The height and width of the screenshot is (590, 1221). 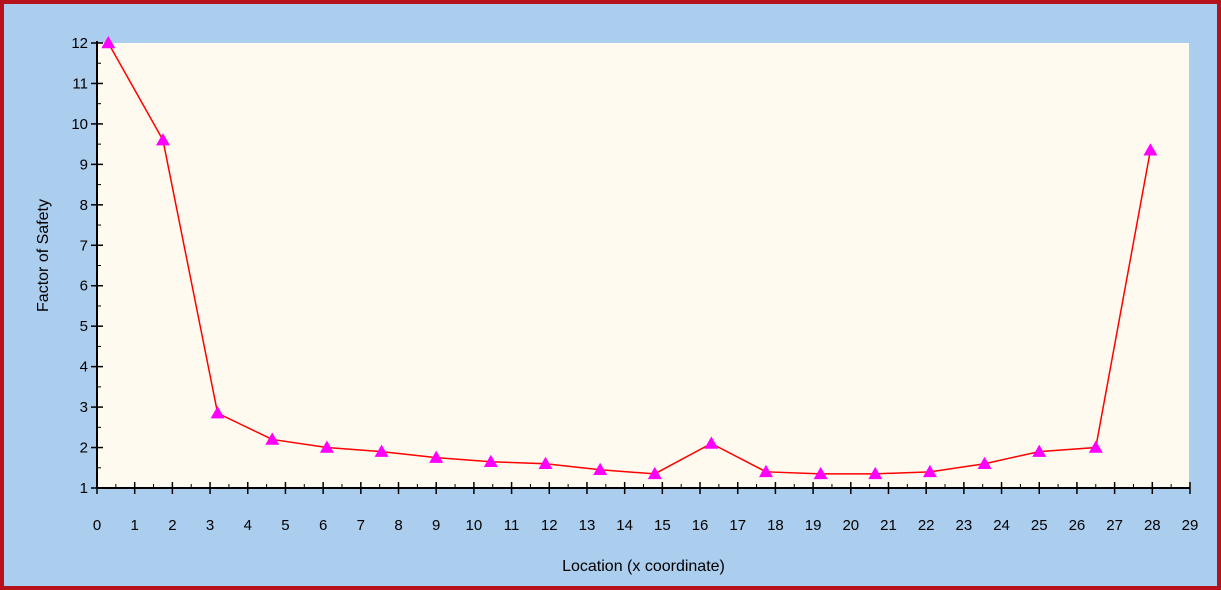 What do you see at coordinates (964, 525) in the screenshot?
I see `x-tick-label: 23` at bounding box center [964, 525].